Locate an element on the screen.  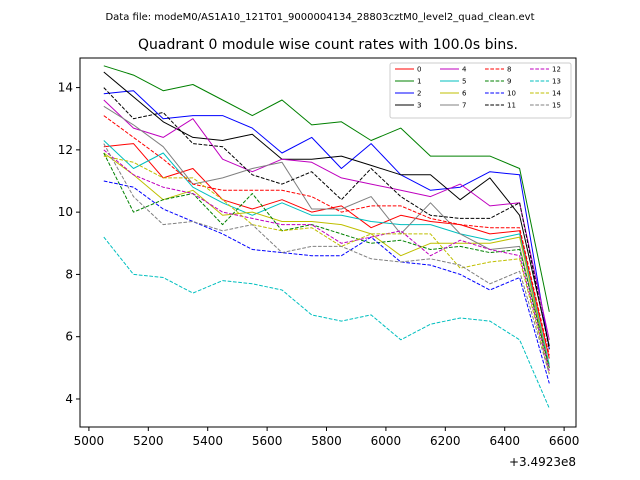
x-tick-label: 5000 is located at coordinates (89, 441).